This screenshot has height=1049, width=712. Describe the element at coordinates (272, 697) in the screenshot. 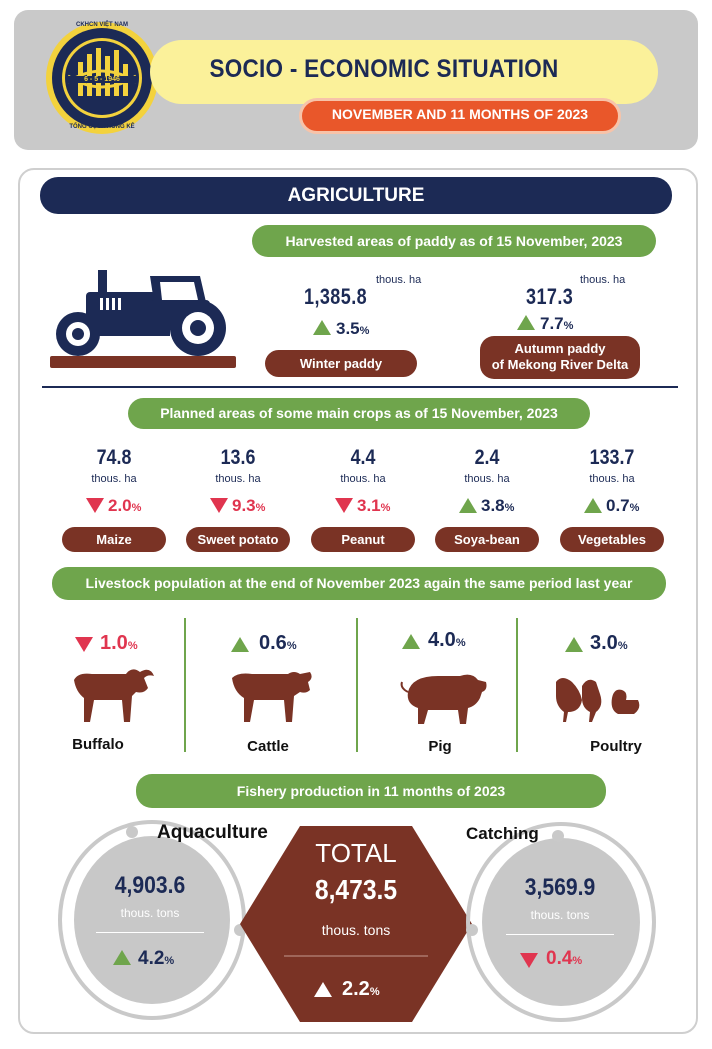

I see `cattle-icon` at that location.